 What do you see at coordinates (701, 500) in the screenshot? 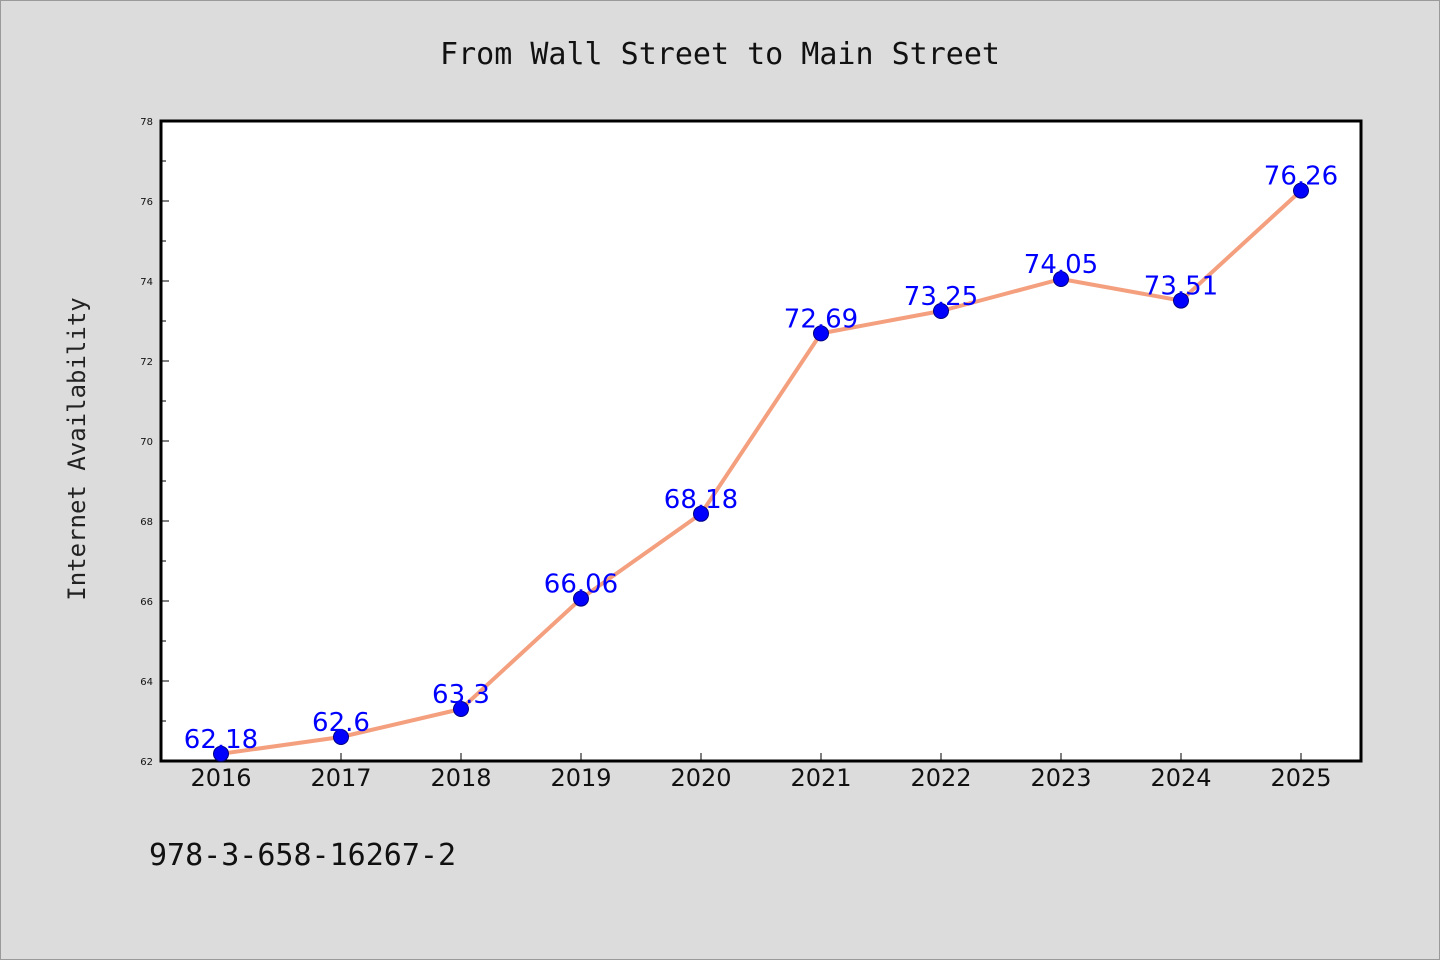
I see `data-label: 68.18` at bounding box center [701, 500].